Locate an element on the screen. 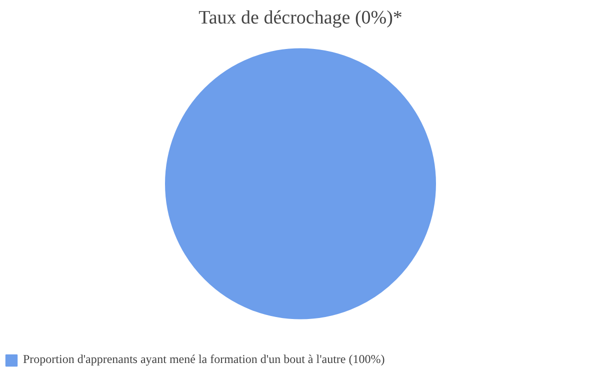 Image resolution: width=600 pixels, height=371 pixels. chart-title: Taux de décrochage (0%)* is located at coordinates (300, 18).